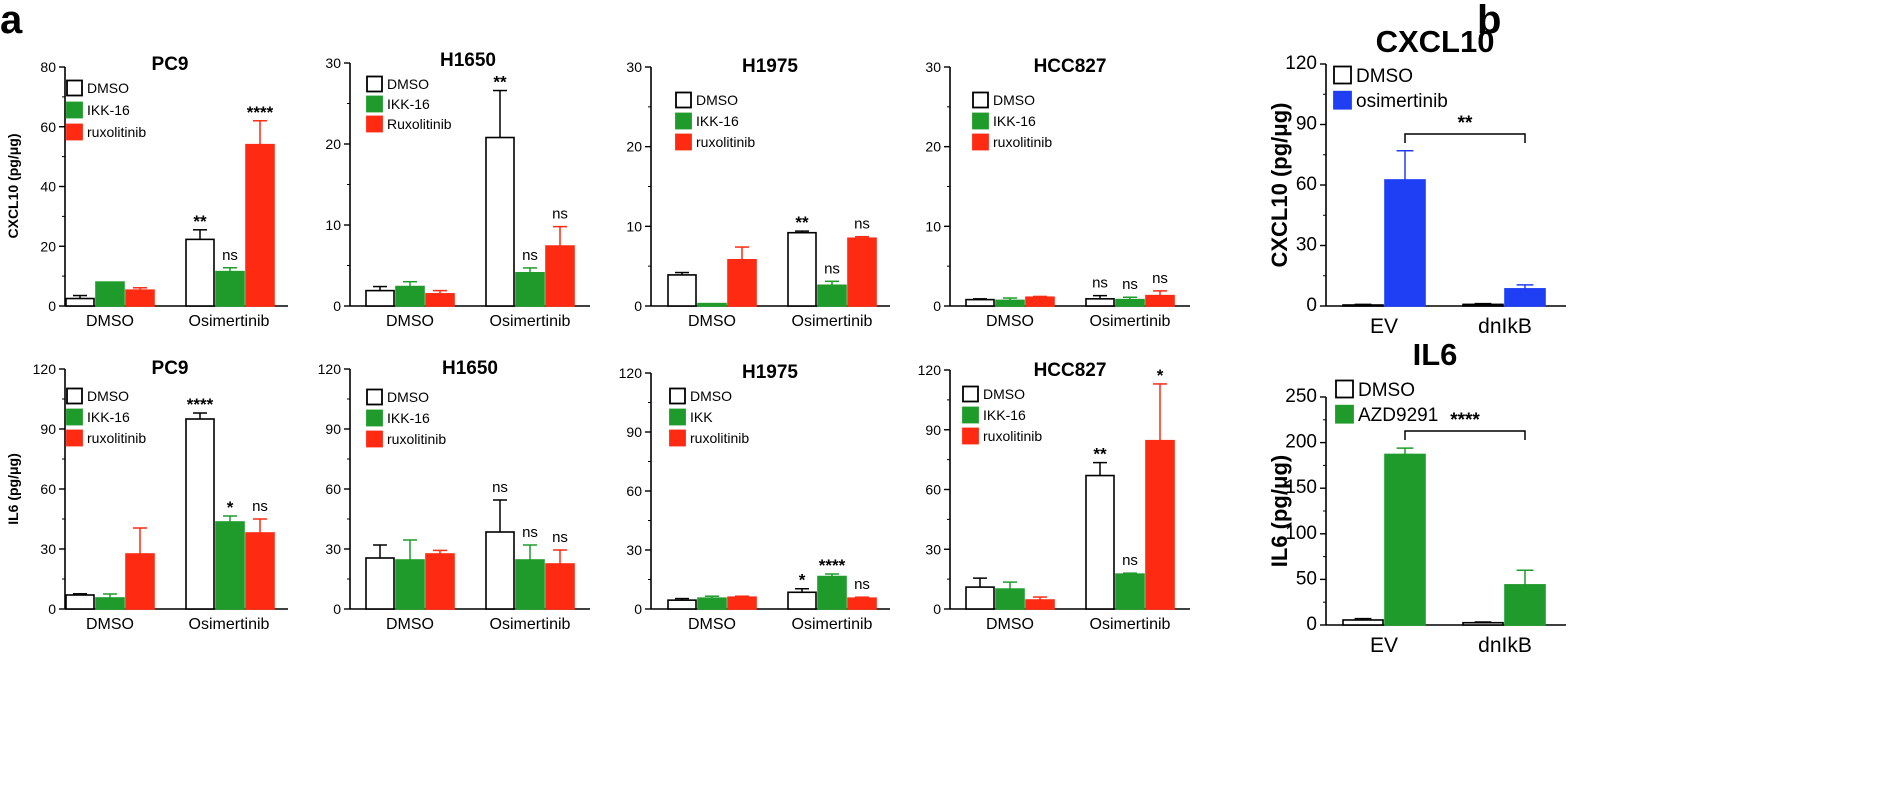 This screenshot has height=789, width=1900. What do you see at coordinates (1465, 420) in the screenshot?
I see `bracket-significance-label: ****` at bounding box center [1465, 420].